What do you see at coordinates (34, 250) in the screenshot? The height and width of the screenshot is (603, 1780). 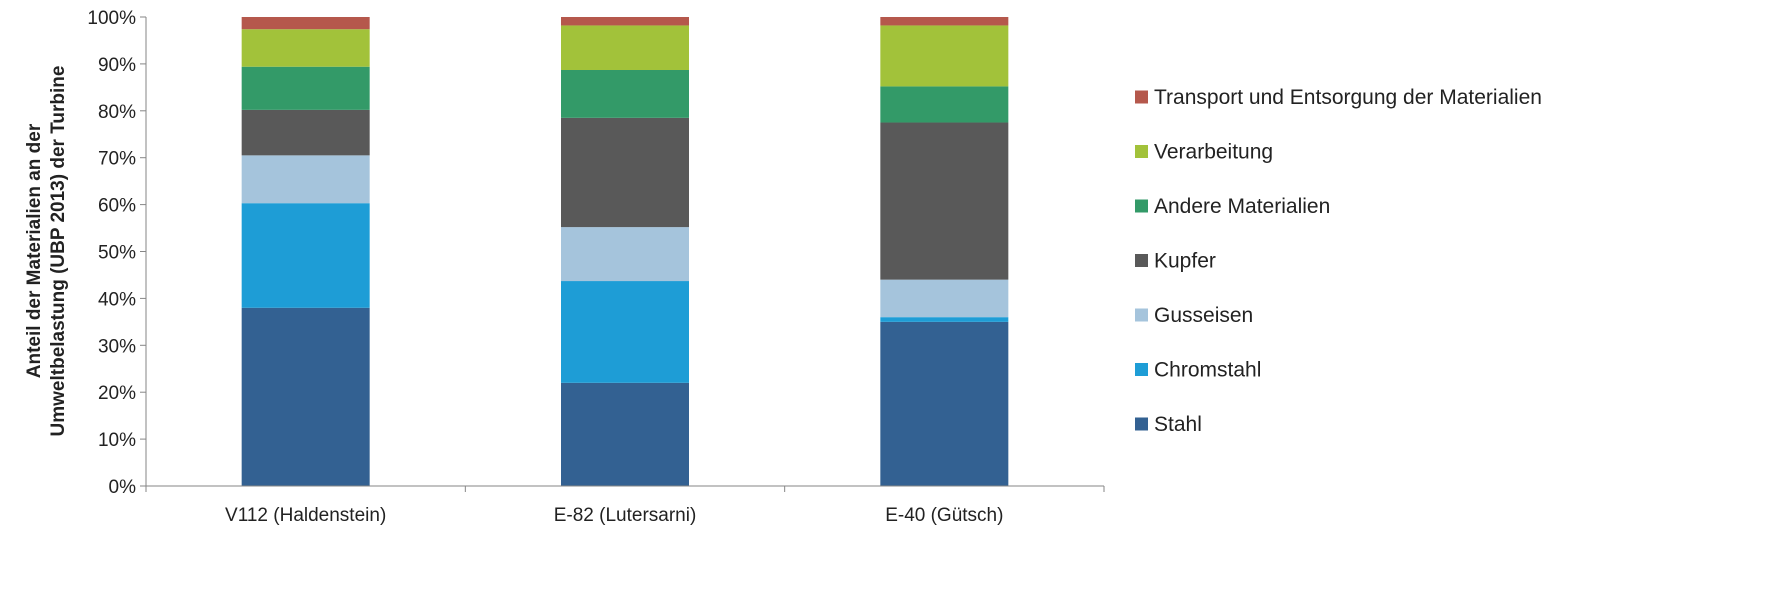 I see `y-axis-title-line-1: Anteil der Materialien an der` at bounding box center [34, 250].